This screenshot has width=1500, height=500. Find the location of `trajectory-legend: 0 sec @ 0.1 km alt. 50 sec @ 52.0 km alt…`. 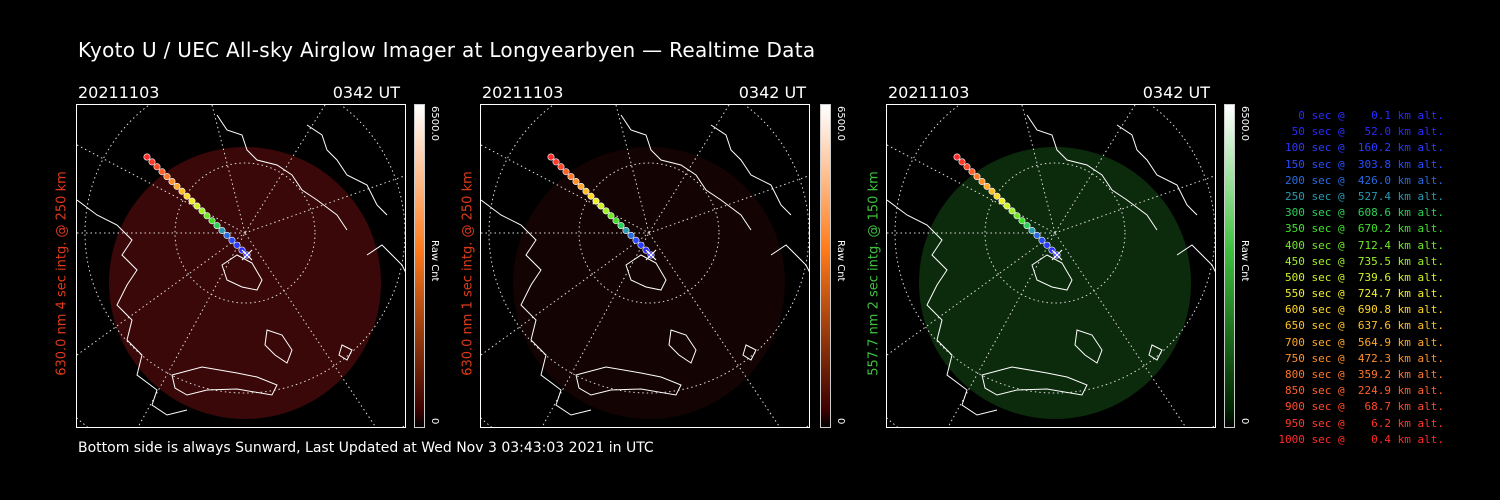

trajectory-legend: 0 sec @ 0.1 km alt. 50 sec @ 52.0 km alt… is located at coordinates (1353, 278).